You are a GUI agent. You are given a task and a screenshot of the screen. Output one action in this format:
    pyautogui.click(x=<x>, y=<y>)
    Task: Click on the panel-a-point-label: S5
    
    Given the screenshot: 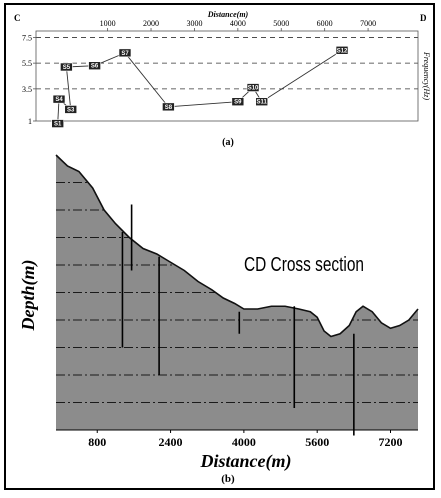 What is the action you would take?
    pyautogui.click(x=67, y=68)
    